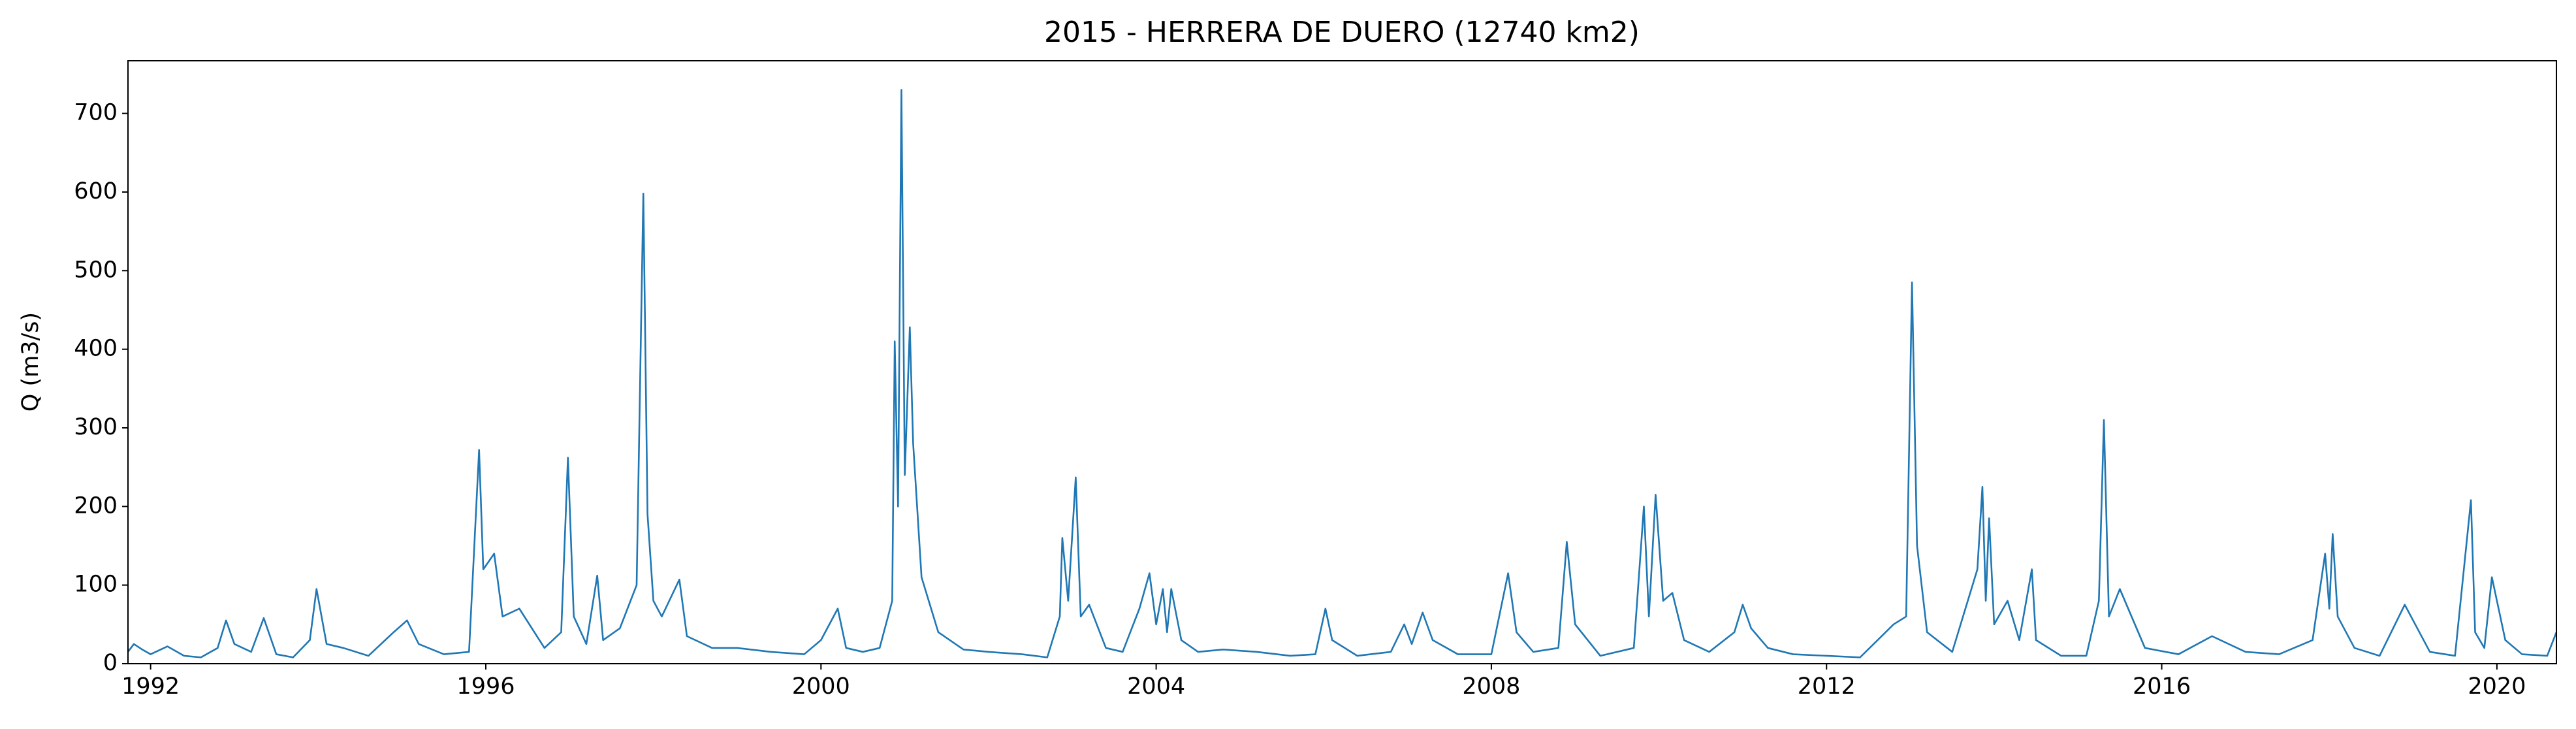  What do you see at coordinates (821, 686) in the screenshot?
I see `x-tick-label: 2000` at bounding box center [821, 686].